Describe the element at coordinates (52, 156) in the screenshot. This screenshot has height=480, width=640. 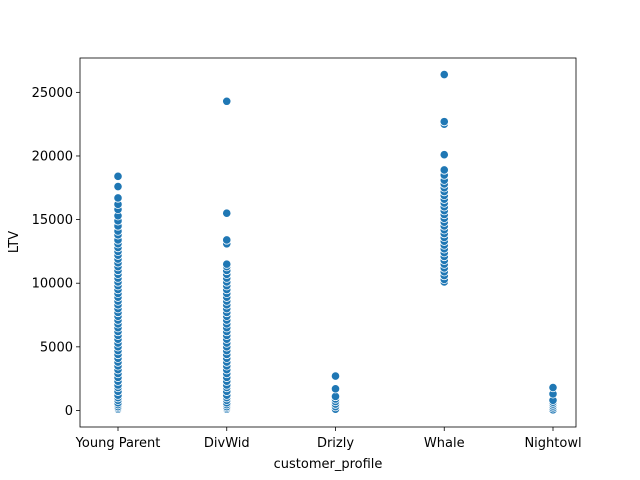
I see `y-tick-label: 20000` at that location.